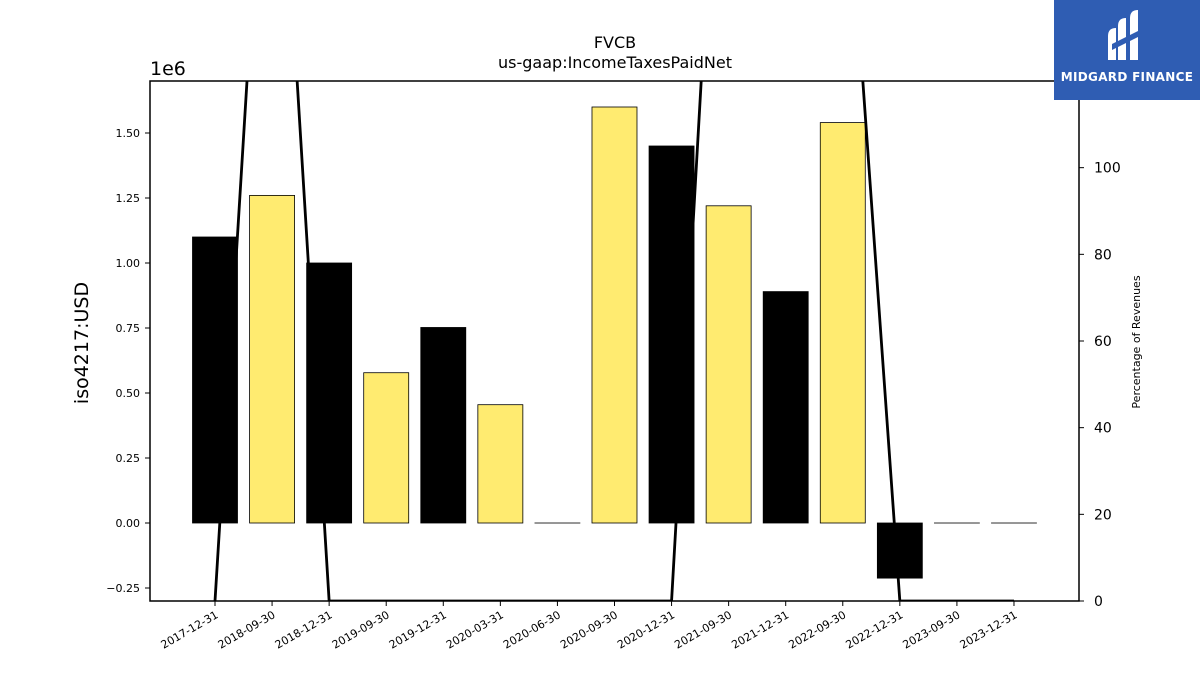 The height and width of the screenshot is (675, 1200). I want to click on x-tick-label: 2021-12-31, so click(760, 629).